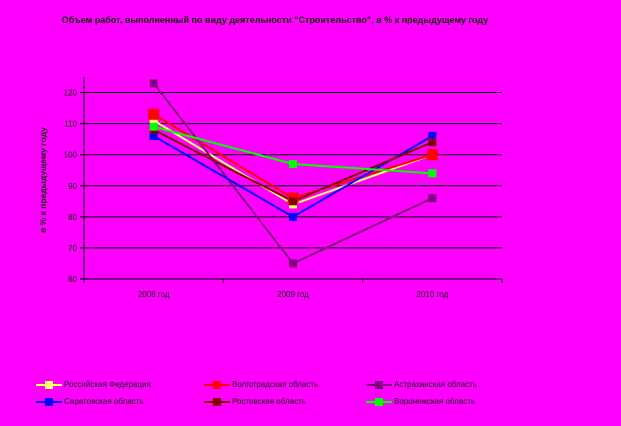  I want to click on legend-label: Астраханская область, so click(435, 384).